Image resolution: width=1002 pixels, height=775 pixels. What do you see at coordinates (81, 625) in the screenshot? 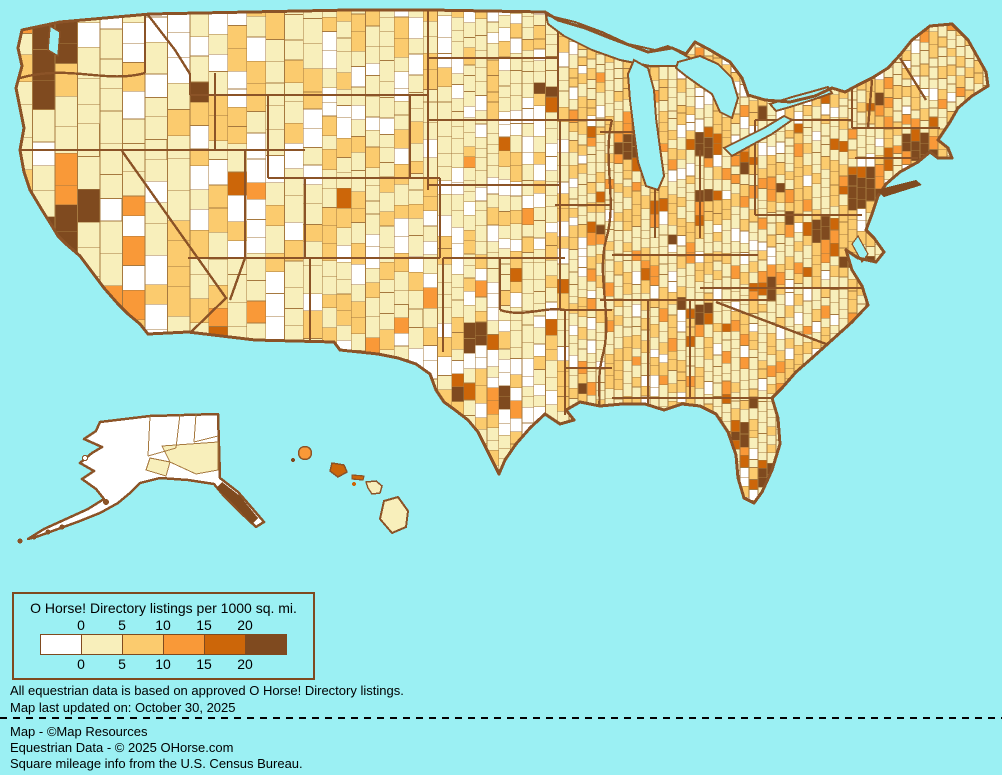
I see `legend-tick: 0` at bounding box center [81, 625].